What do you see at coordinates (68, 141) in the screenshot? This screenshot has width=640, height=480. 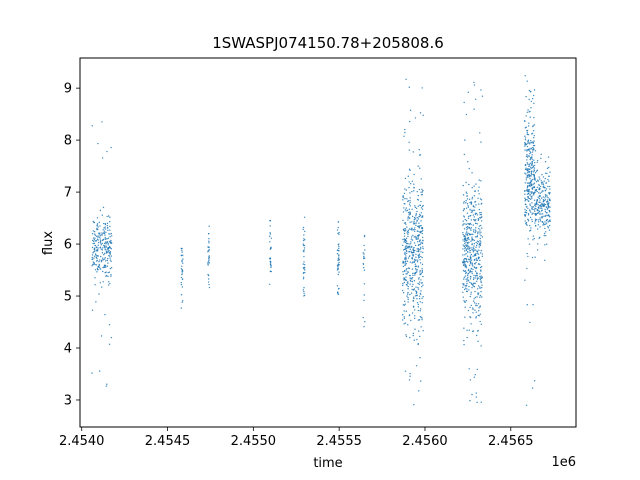 I see `y-tick-label: 8` at bounding box center [68, 141].